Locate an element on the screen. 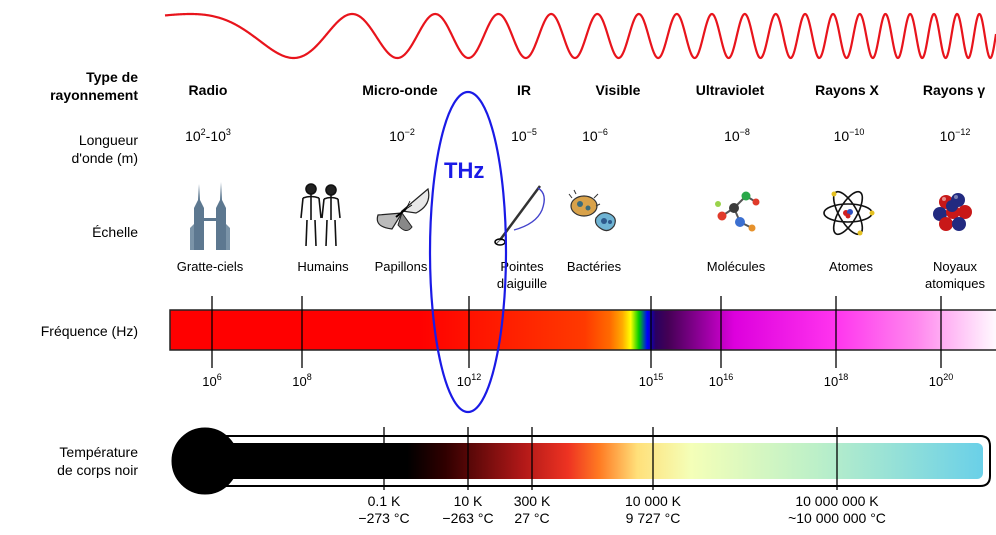 Image resolution: width=996 pixels, height=535 pixels. category-ir: IR is located at coordinates (524, 90).